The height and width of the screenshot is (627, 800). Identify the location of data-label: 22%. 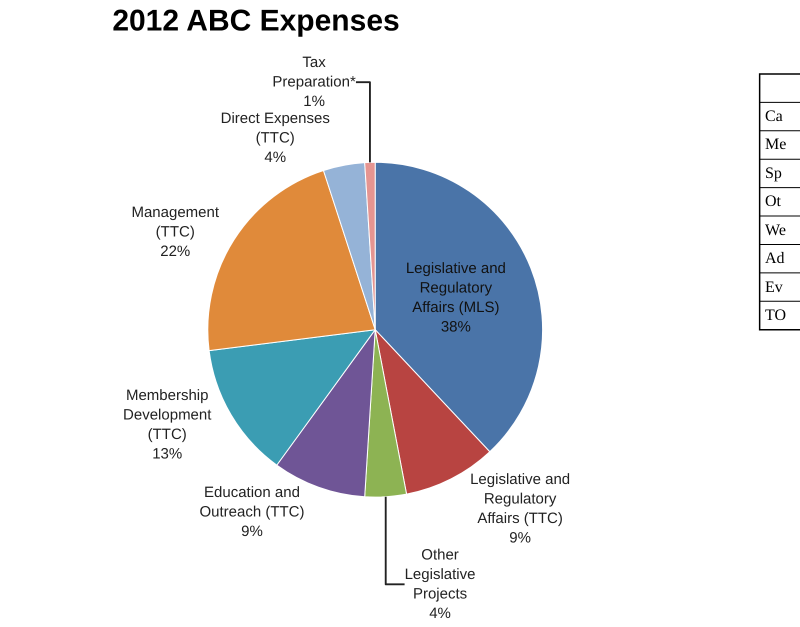
(175, 251).